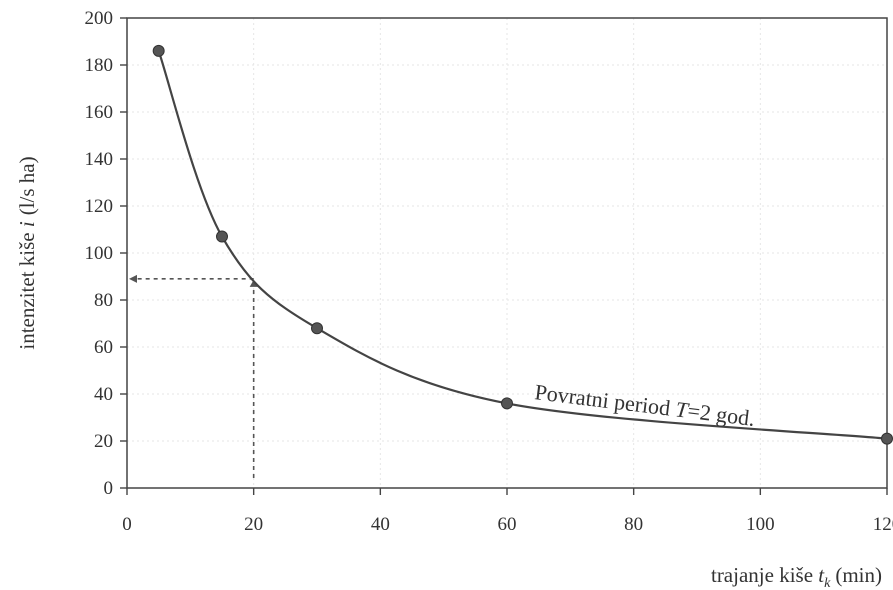  Describe the element at coordinates (380, 524) in the screenshot. I see `x-tick-label: 40` at that location.